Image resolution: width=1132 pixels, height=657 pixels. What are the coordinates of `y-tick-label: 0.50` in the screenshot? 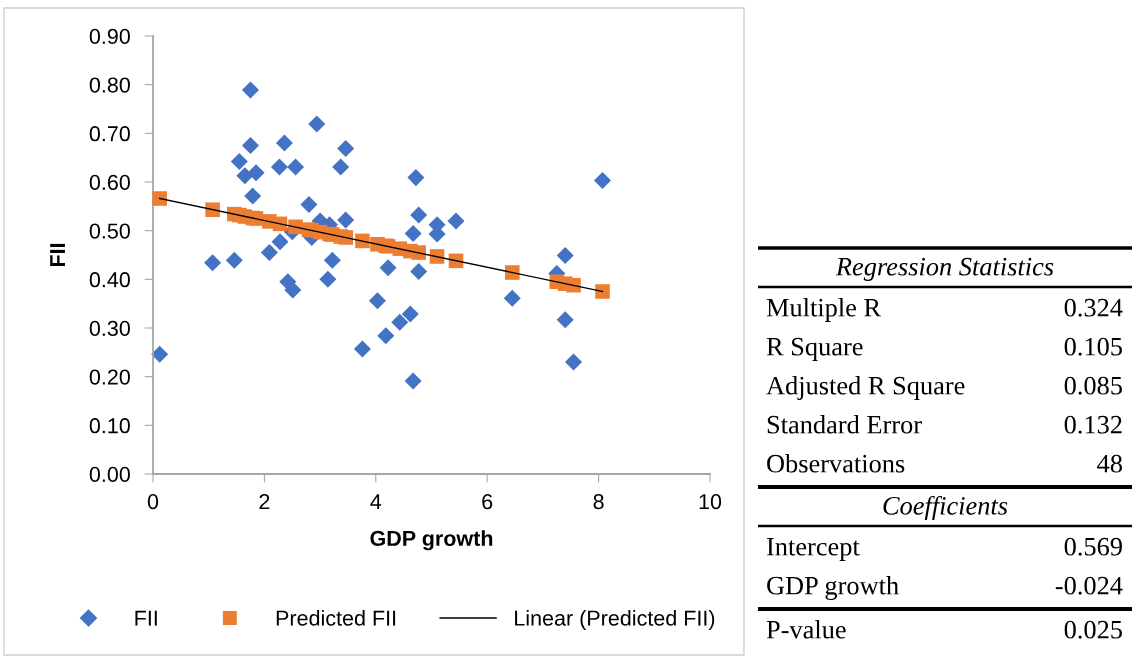 It's located at (109, 231).